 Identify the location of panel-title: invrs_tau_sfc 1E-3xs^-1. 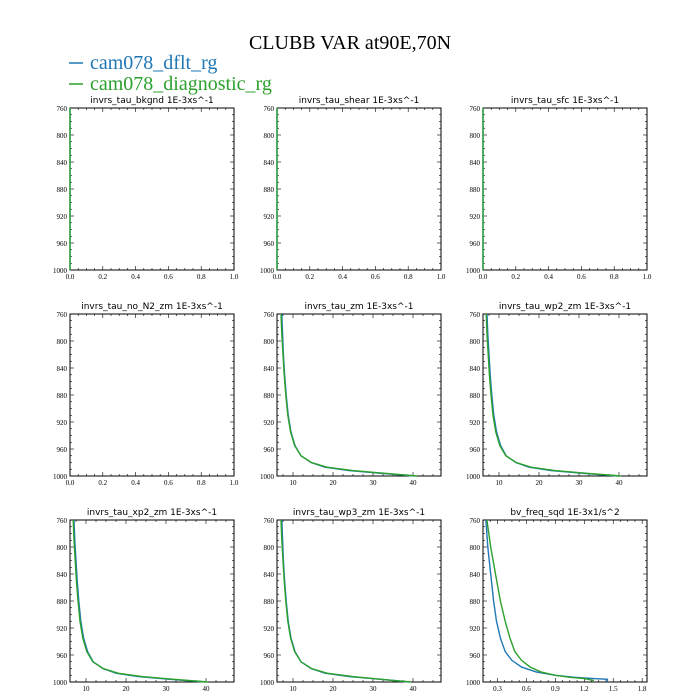
(565, 101).